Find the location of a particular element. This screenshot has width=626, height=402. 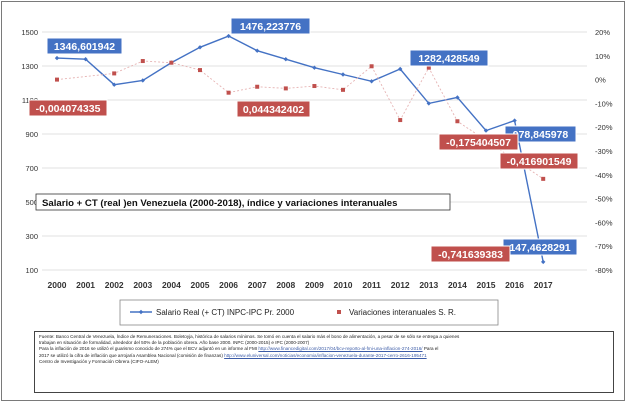

data-label: -0,741639383 is located at coordinates (470, 255).